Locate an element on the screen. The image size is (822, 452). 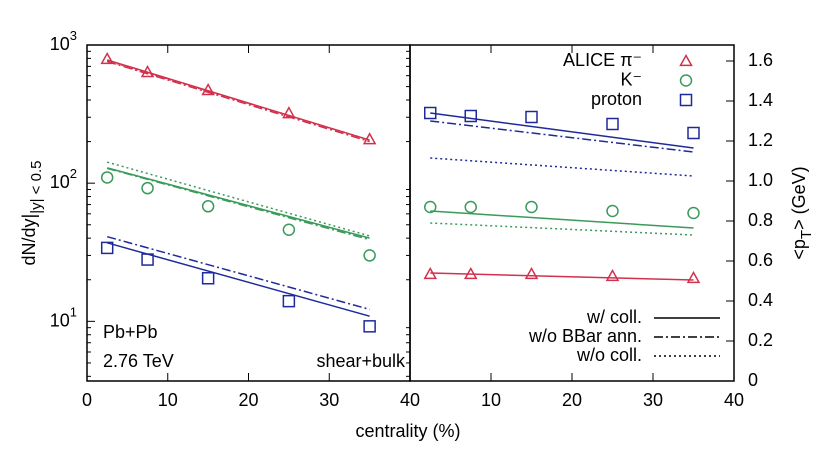
legend-label: K⁻ is located at coordinates (631, 79).